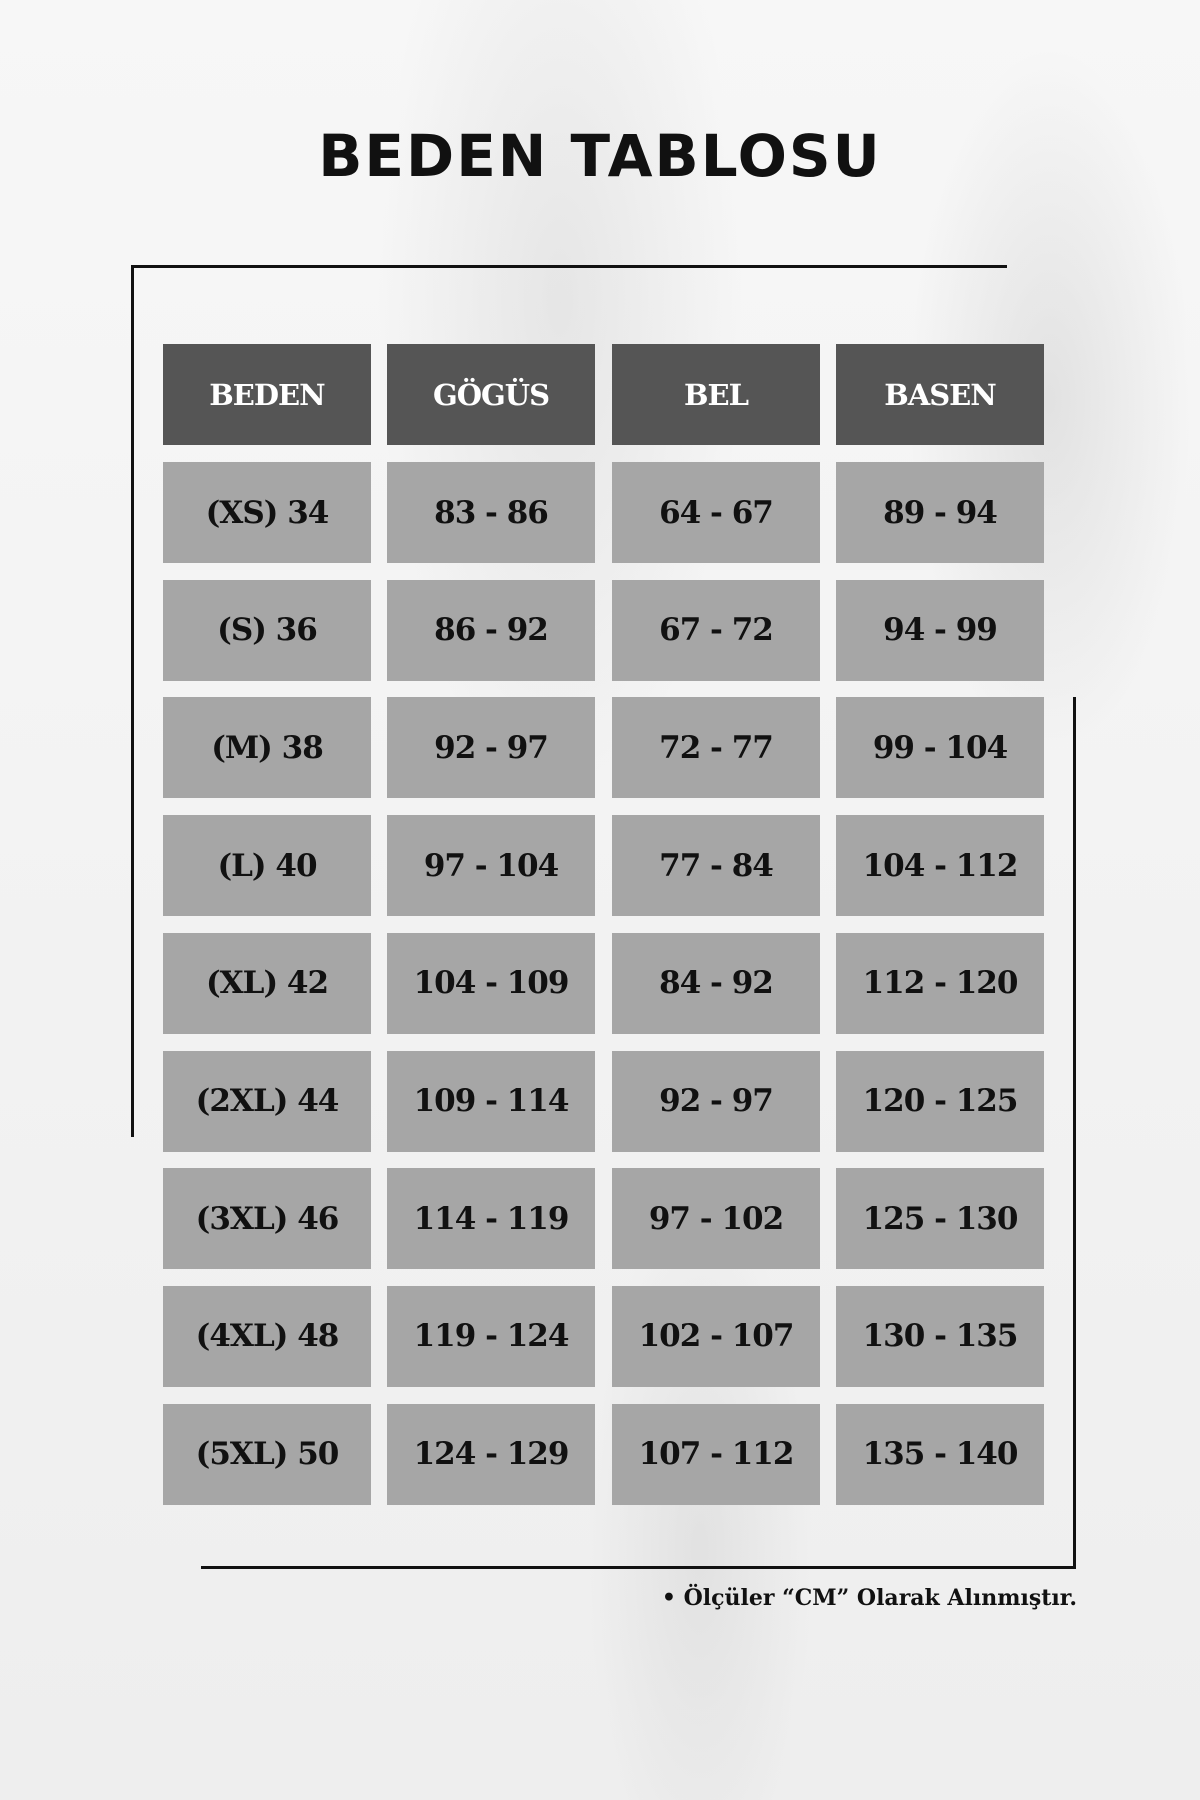  What do you see at coordinates (267, 630) in the screenshot?
I see `cell-size: (S) 36` at bounding box center [267, 630].